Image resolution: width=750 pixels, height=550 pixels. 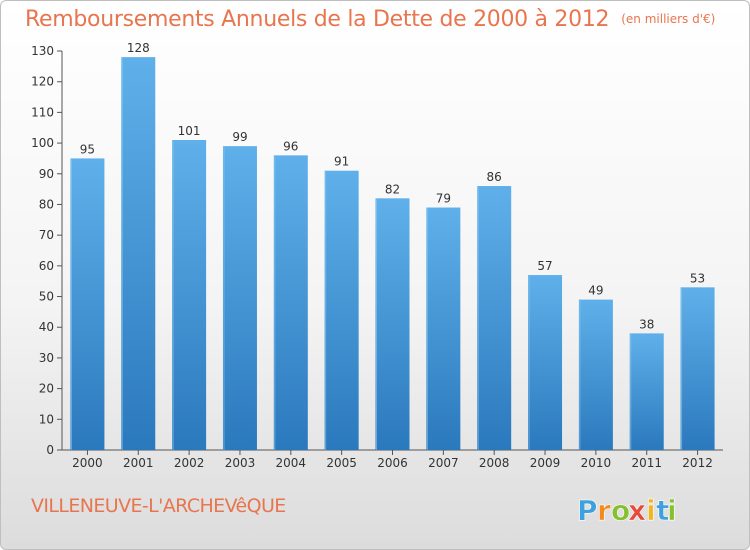 I want to click on y-tick-label: 60, so click(x=46, y=266).